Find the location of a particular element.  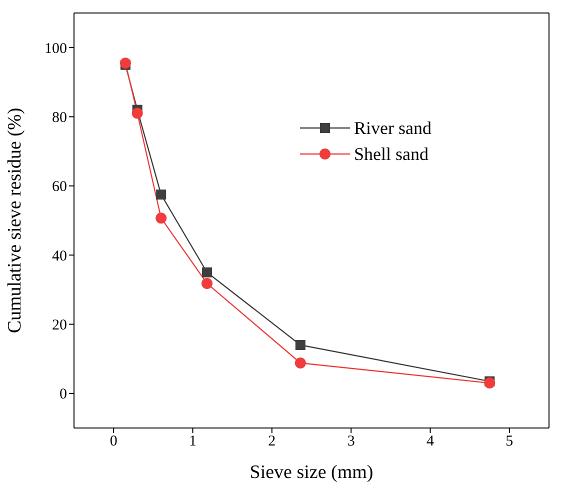

y-tick-label: 40 is located at coordinates (59, 256).